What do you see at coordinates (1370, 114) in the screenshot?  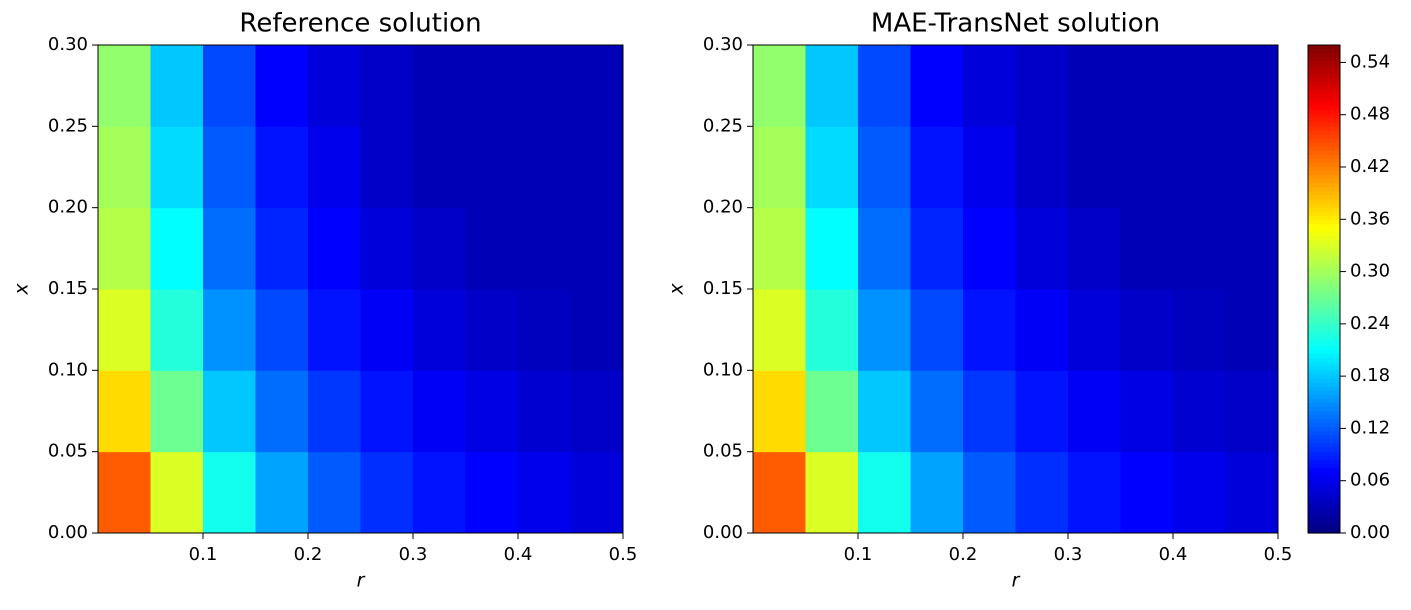 I see `colorbar-tick-label: 0.48` at bounding box center [1370, 114].